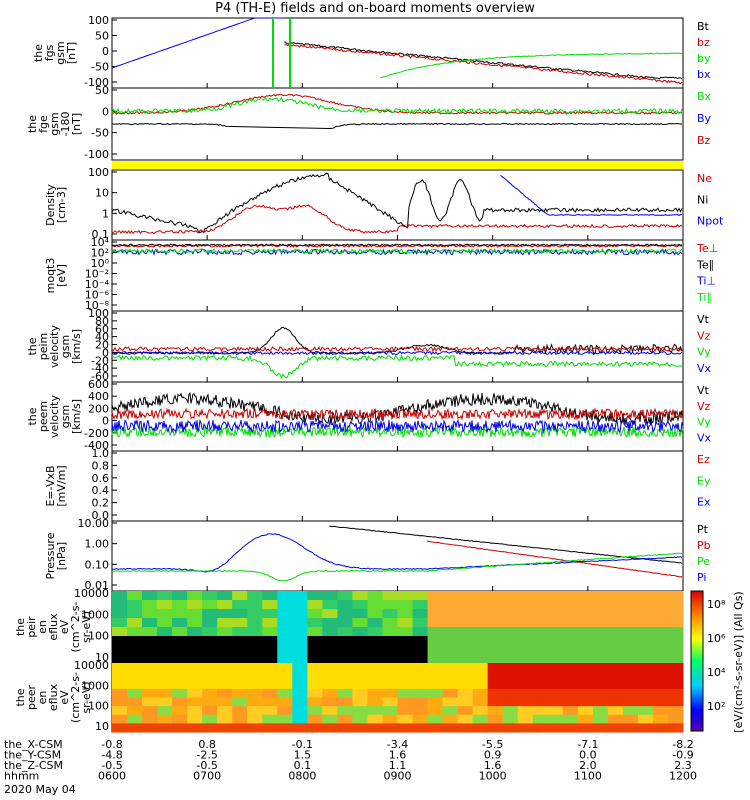 The width and height of the screenshot is (750, 800). Describe the element at coordinates (704, 352) in the screenshot. I see `legend-veli-Vy: Vy` at that location.